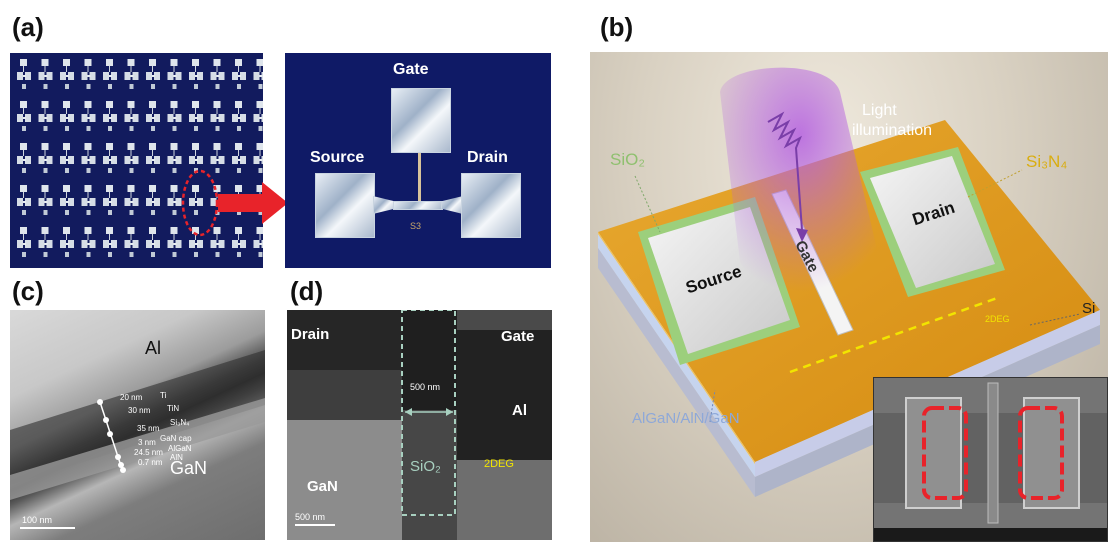  Describe the element at coordinates (147, 442) in the screenshot. I see `layer-4-thickness: 3 nm` at that location.